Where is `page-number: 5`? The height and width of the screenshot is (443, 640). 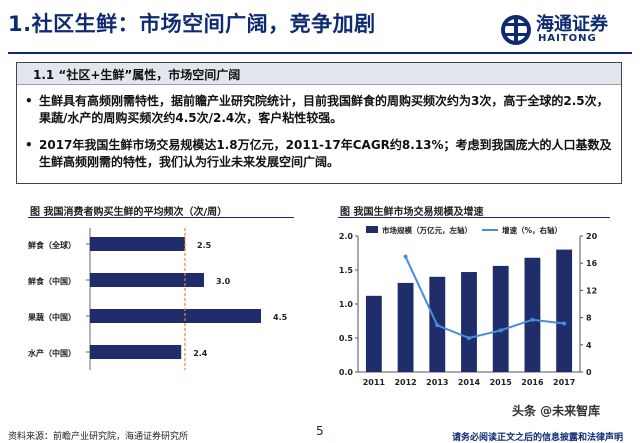
page-number: 5 is located at coordinates (320, 431).